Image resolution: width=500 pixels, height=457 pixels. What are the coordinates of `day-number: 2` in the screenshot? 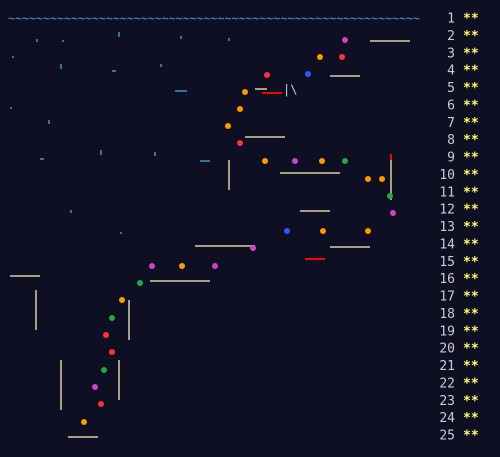 It's located at (451, 36).